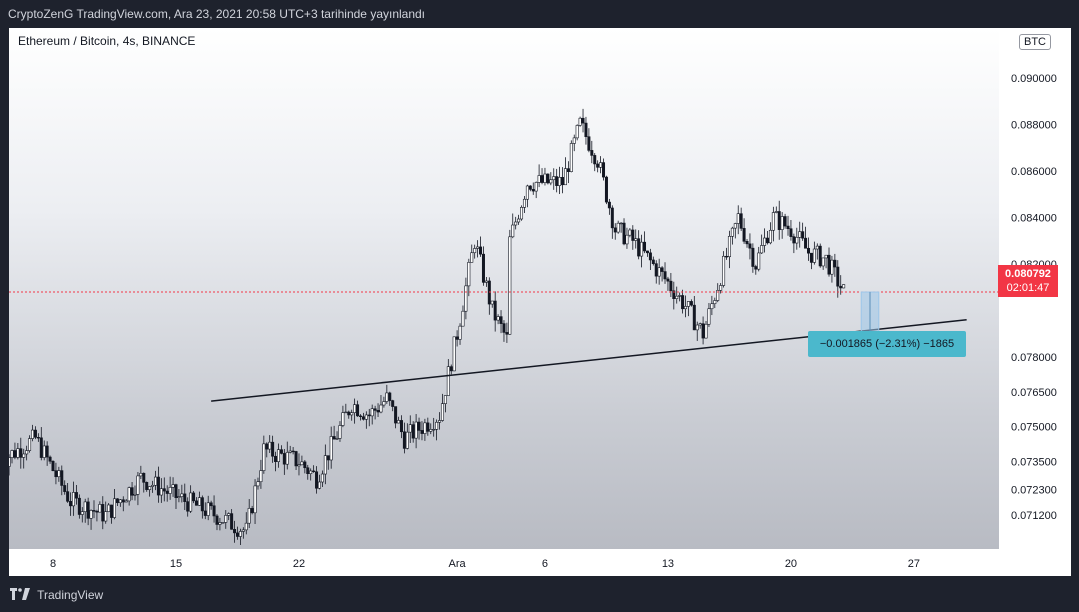  I want to click on time-tick-label: 8, so click(53, 564).